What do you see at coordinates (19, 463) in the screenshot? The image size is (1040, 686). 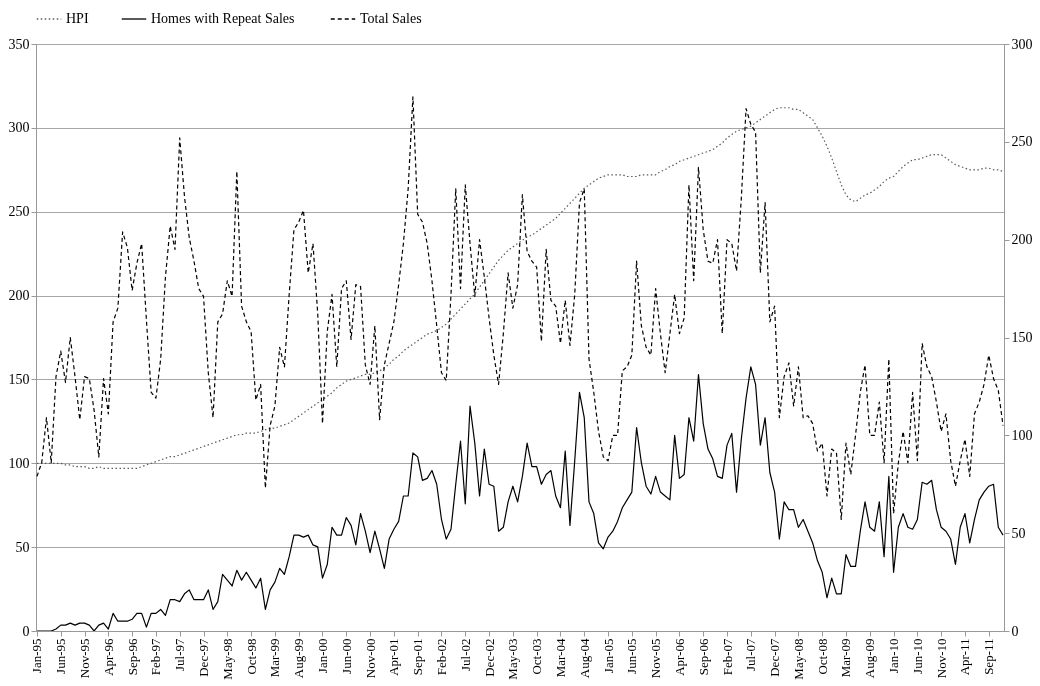 I see `y-tick-label: 100` at bounding box center [19, 463].